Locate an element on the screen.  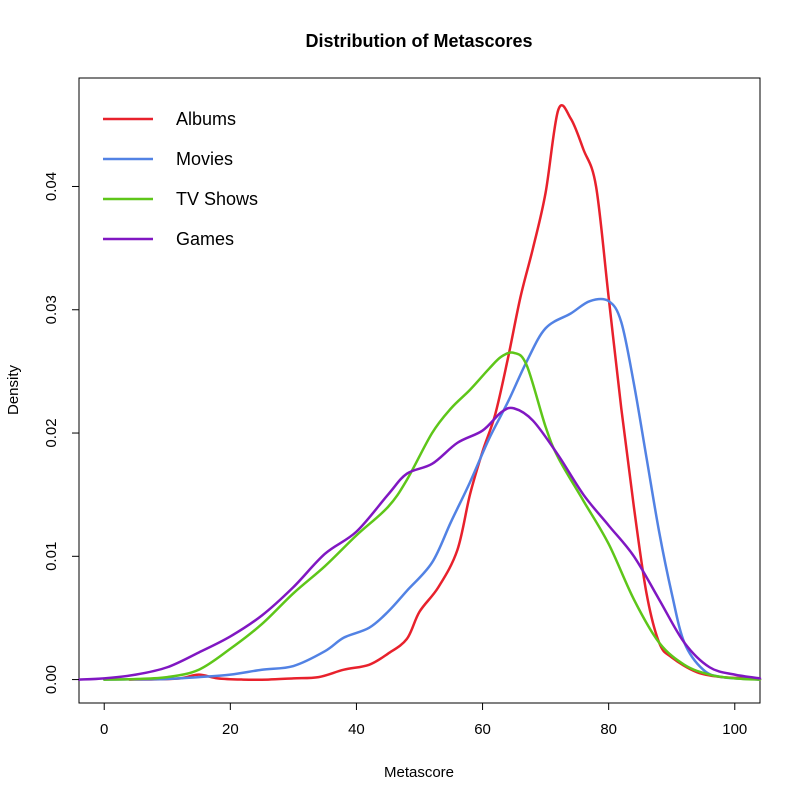
legend: Albums Movies TV Shows Games is located at coordinates (180, 179).